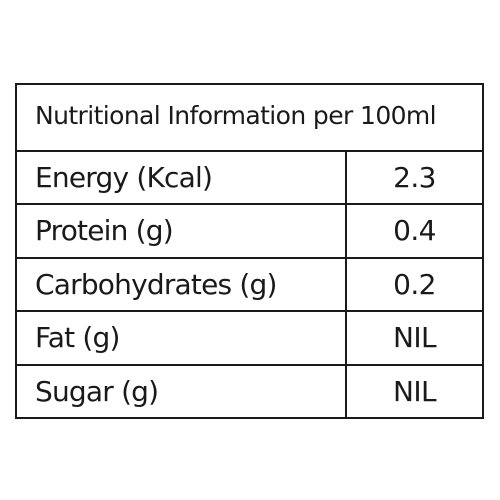 The height and width of the screenshot is (500, 500). I want to click on nutrient-label-cell: Carbohydrates (g), so click(182, 284).